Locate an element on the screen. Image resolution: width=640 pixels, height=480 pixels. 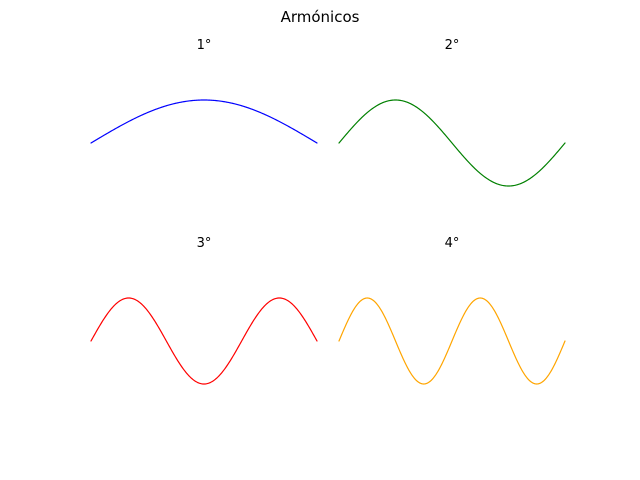
harmonic-3-line is located at coordinates (204, 341).